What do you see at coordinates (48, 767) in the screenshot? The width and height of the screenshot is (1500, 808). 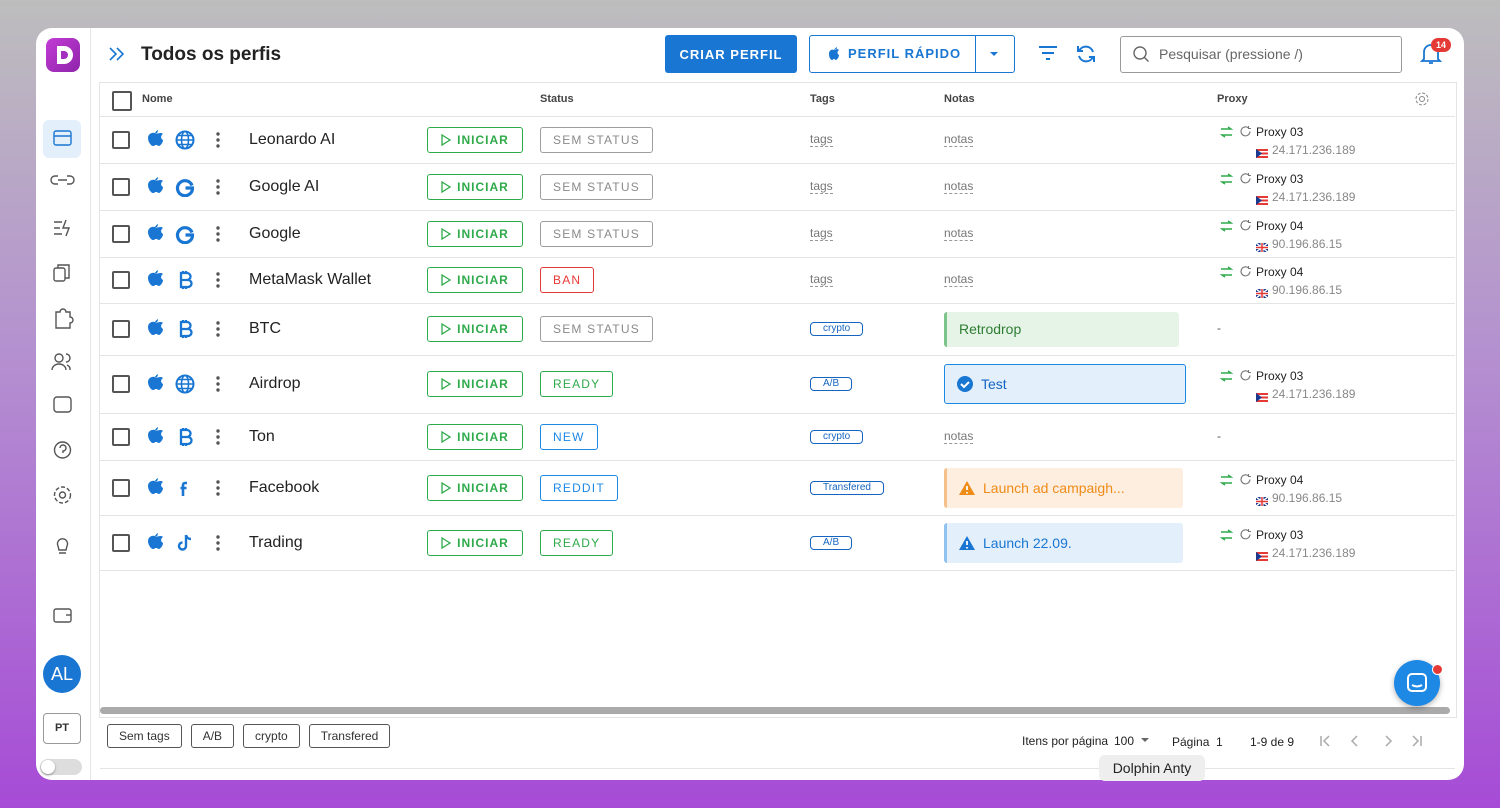 I see `toggle-knob` at bounding box center [48, 767].